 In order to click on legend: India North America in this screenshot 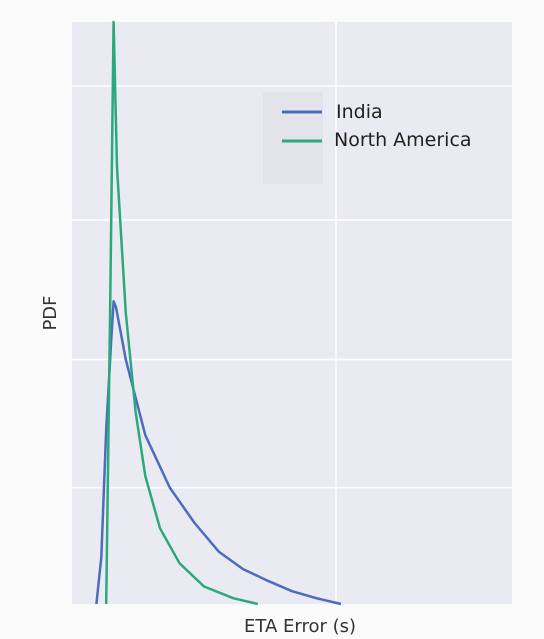, I will do `click(367, 138)`.